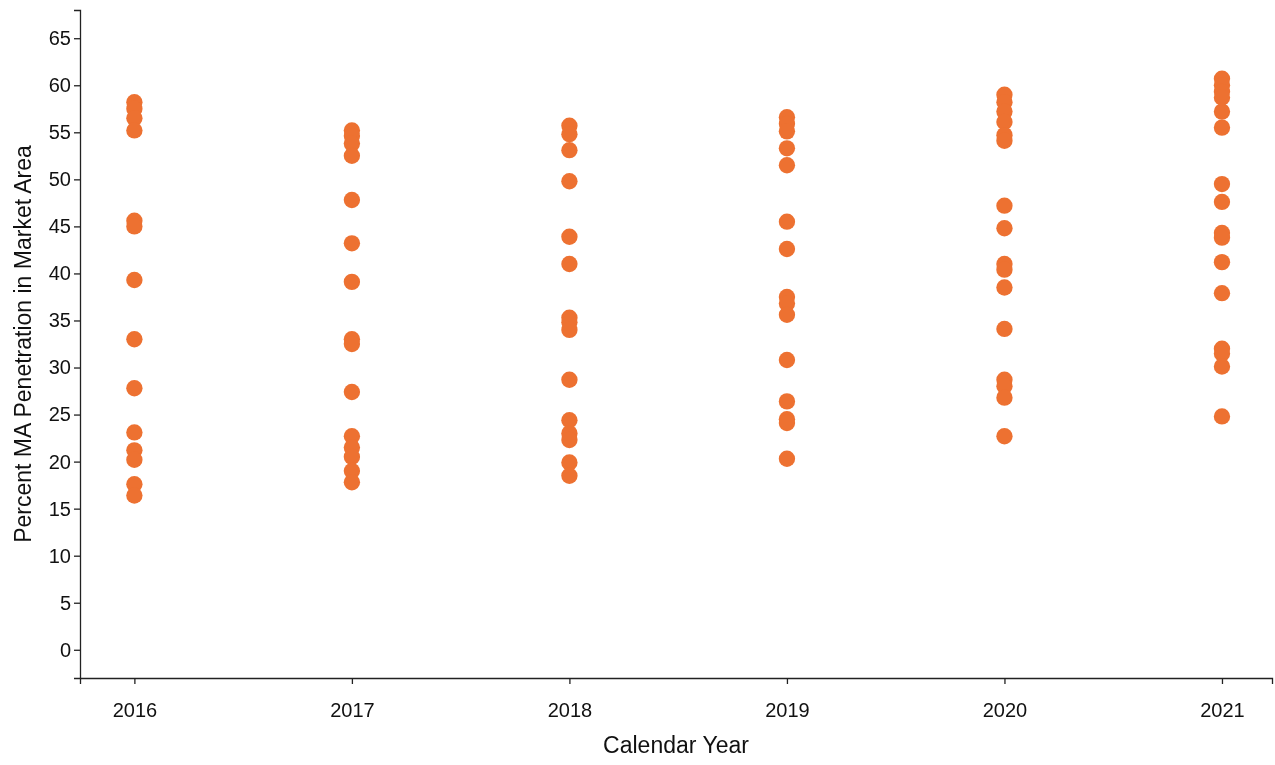  I want to click on y-tick-label: 5, so click(65, 602).